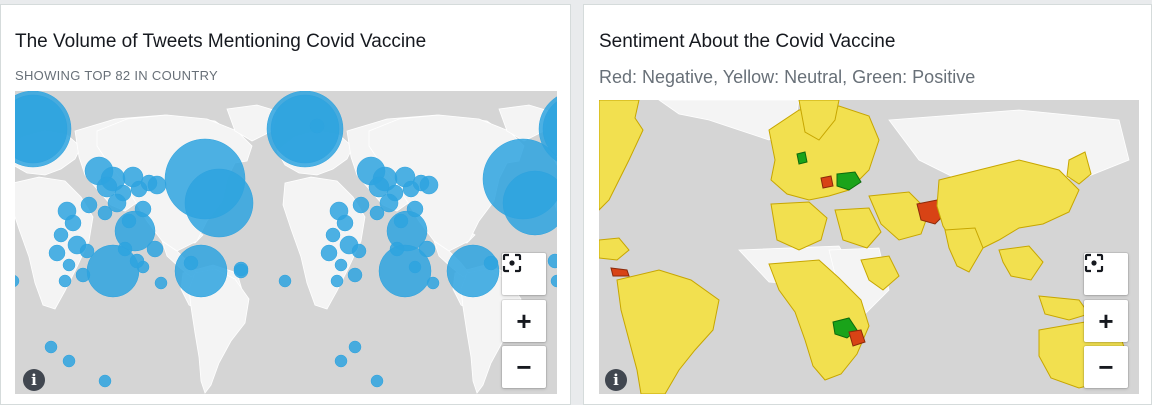 This screenshot has width=1152, height=405. What do you see at coordinates (117, 75) in the screenshot?
I see `panel-subtitle: SHOWING TOP 82 IN COUNTRY` at bounding box center [117, 75].